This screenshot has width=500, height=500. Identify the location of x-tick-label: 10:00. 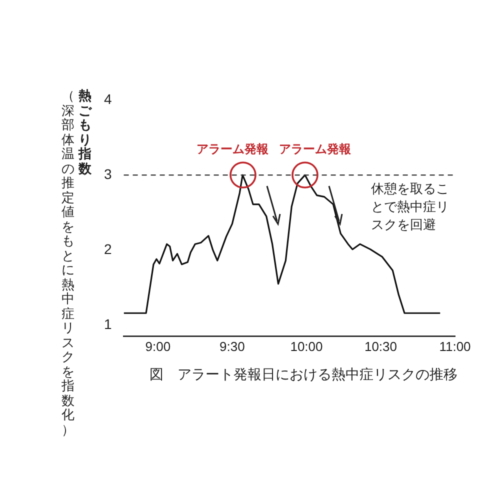
(306, 346).